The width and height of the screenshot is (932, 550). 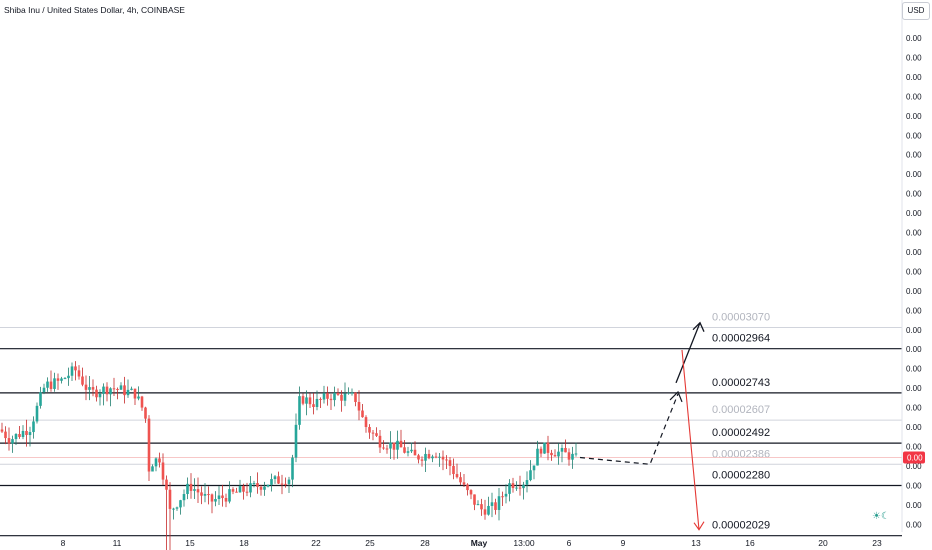 What do you see at coordinates (425, 543) in the screenshot?
I see `time-tick-label: 28` at bounding box center [425, 543].